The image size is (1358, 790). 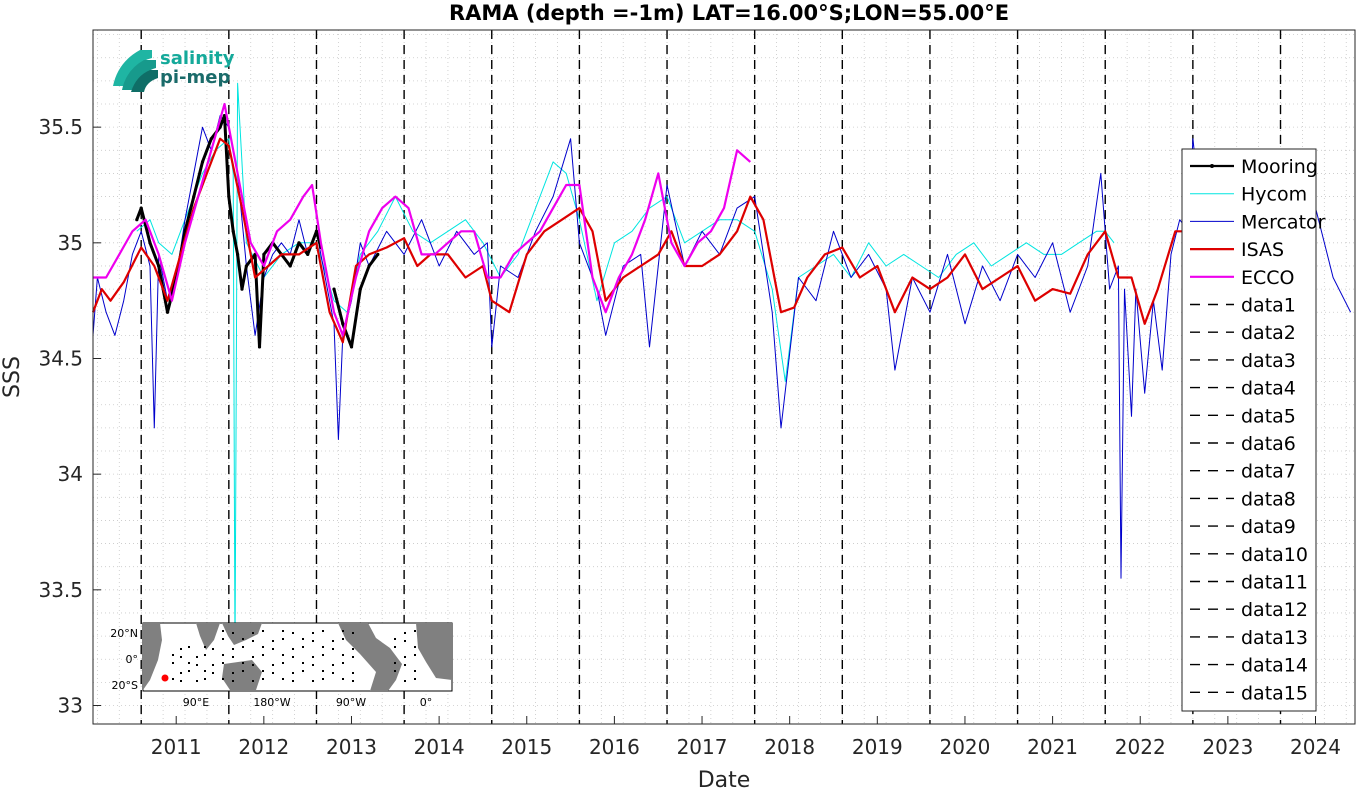 I want to click on x-tick-label: 2013, so click(x=351, y=747).